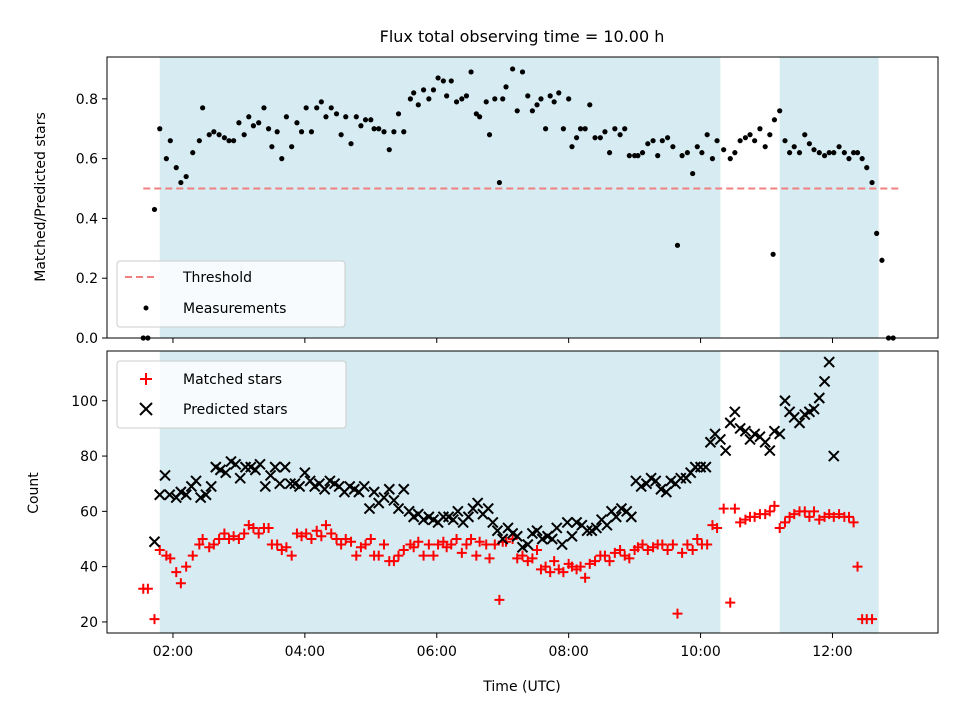  Describe the element at coordinates (521, 687) in the screenshot. I see `x-axis-label: Time (UTC)` at that location.